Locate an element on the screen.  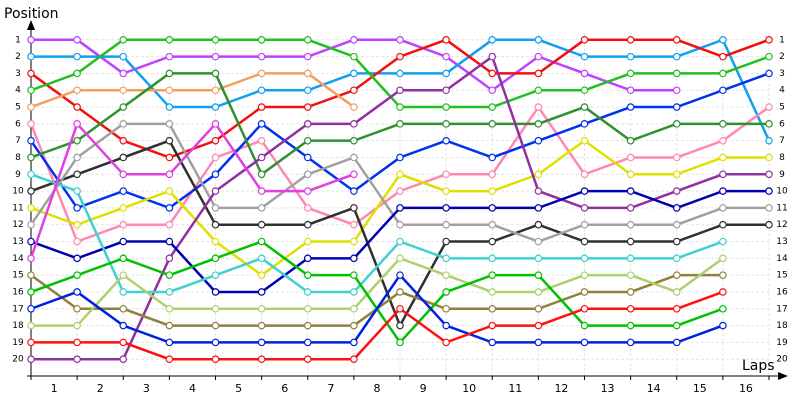
y-tick-label-right: 14 is located at coordinates (782, 259).